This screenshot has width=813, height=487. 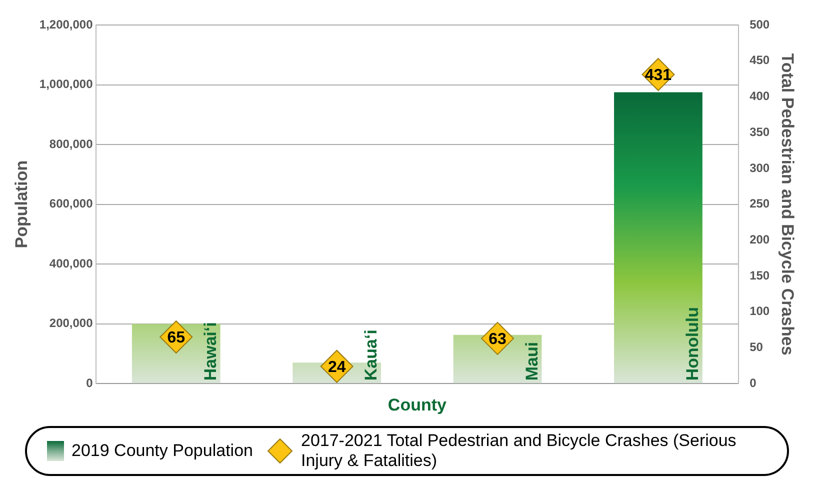 I want to click on x-tick-label: Hawai‘i, so click(x=210, y=351).